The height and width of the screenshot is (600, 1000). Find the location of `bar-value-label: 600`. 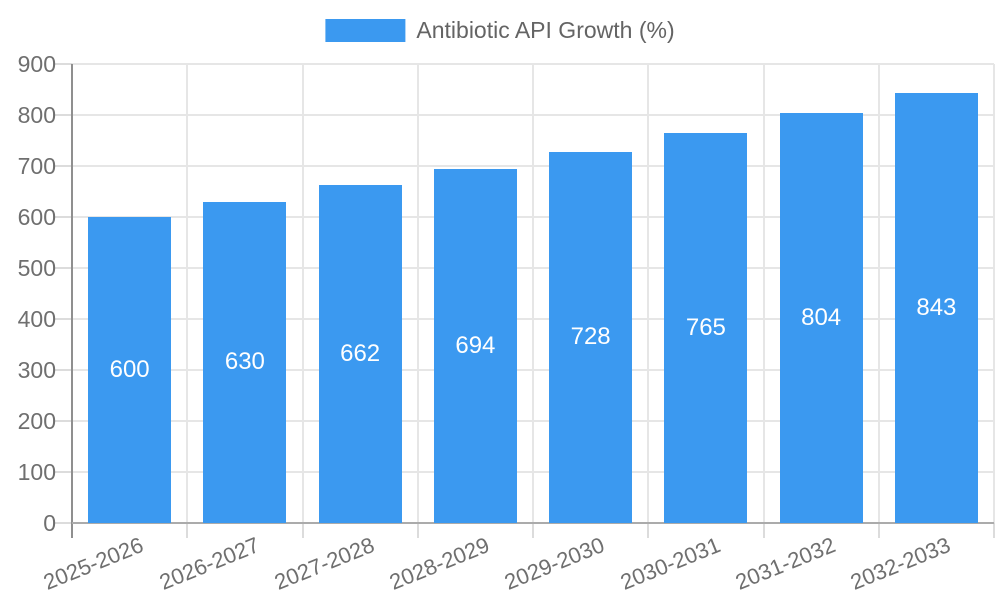

bar-value-label: 600 is located at coordinates (129, 369).